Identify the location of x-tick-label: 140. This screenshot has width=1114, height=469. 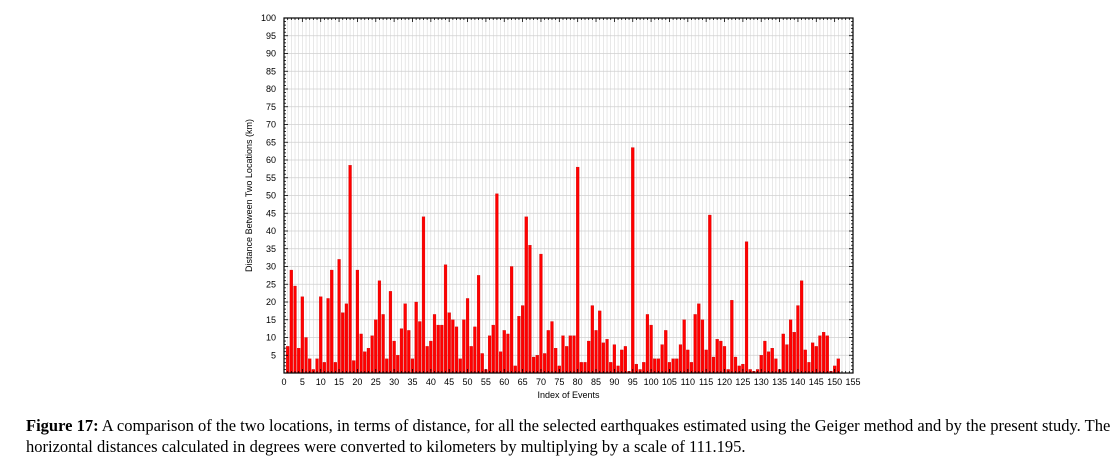
(797, 382).